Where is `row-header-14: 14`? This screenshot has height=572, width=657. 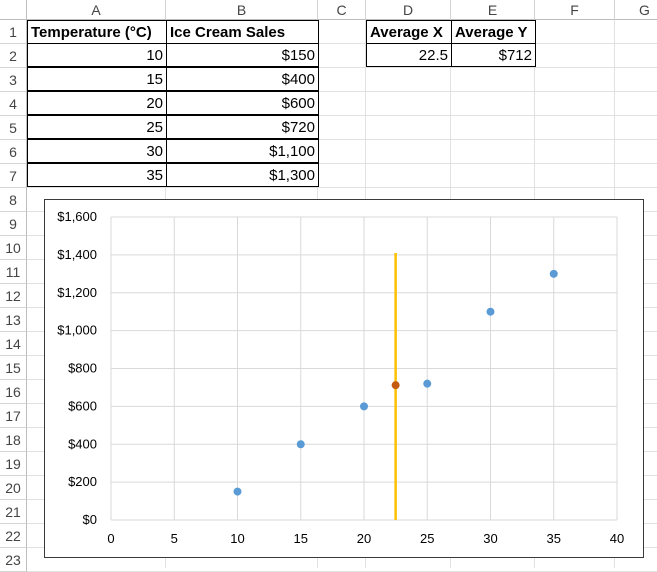
row-header-14: 14 is located at coordinates (13, 344).